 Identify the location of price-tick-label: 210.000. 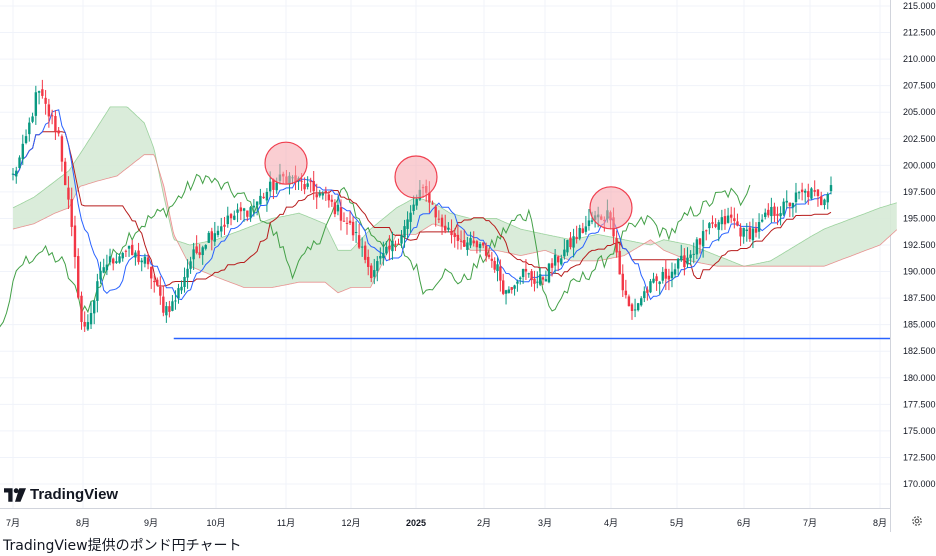
(919, 59).